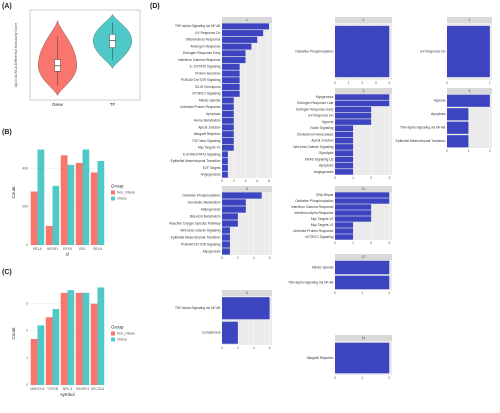 The width and height of the screenshot is (500, 413). What do you see at coordinates (322, 219) in the screenshot?
I see `term-label: Myc Targets V2` at bounding box center [322, 219].